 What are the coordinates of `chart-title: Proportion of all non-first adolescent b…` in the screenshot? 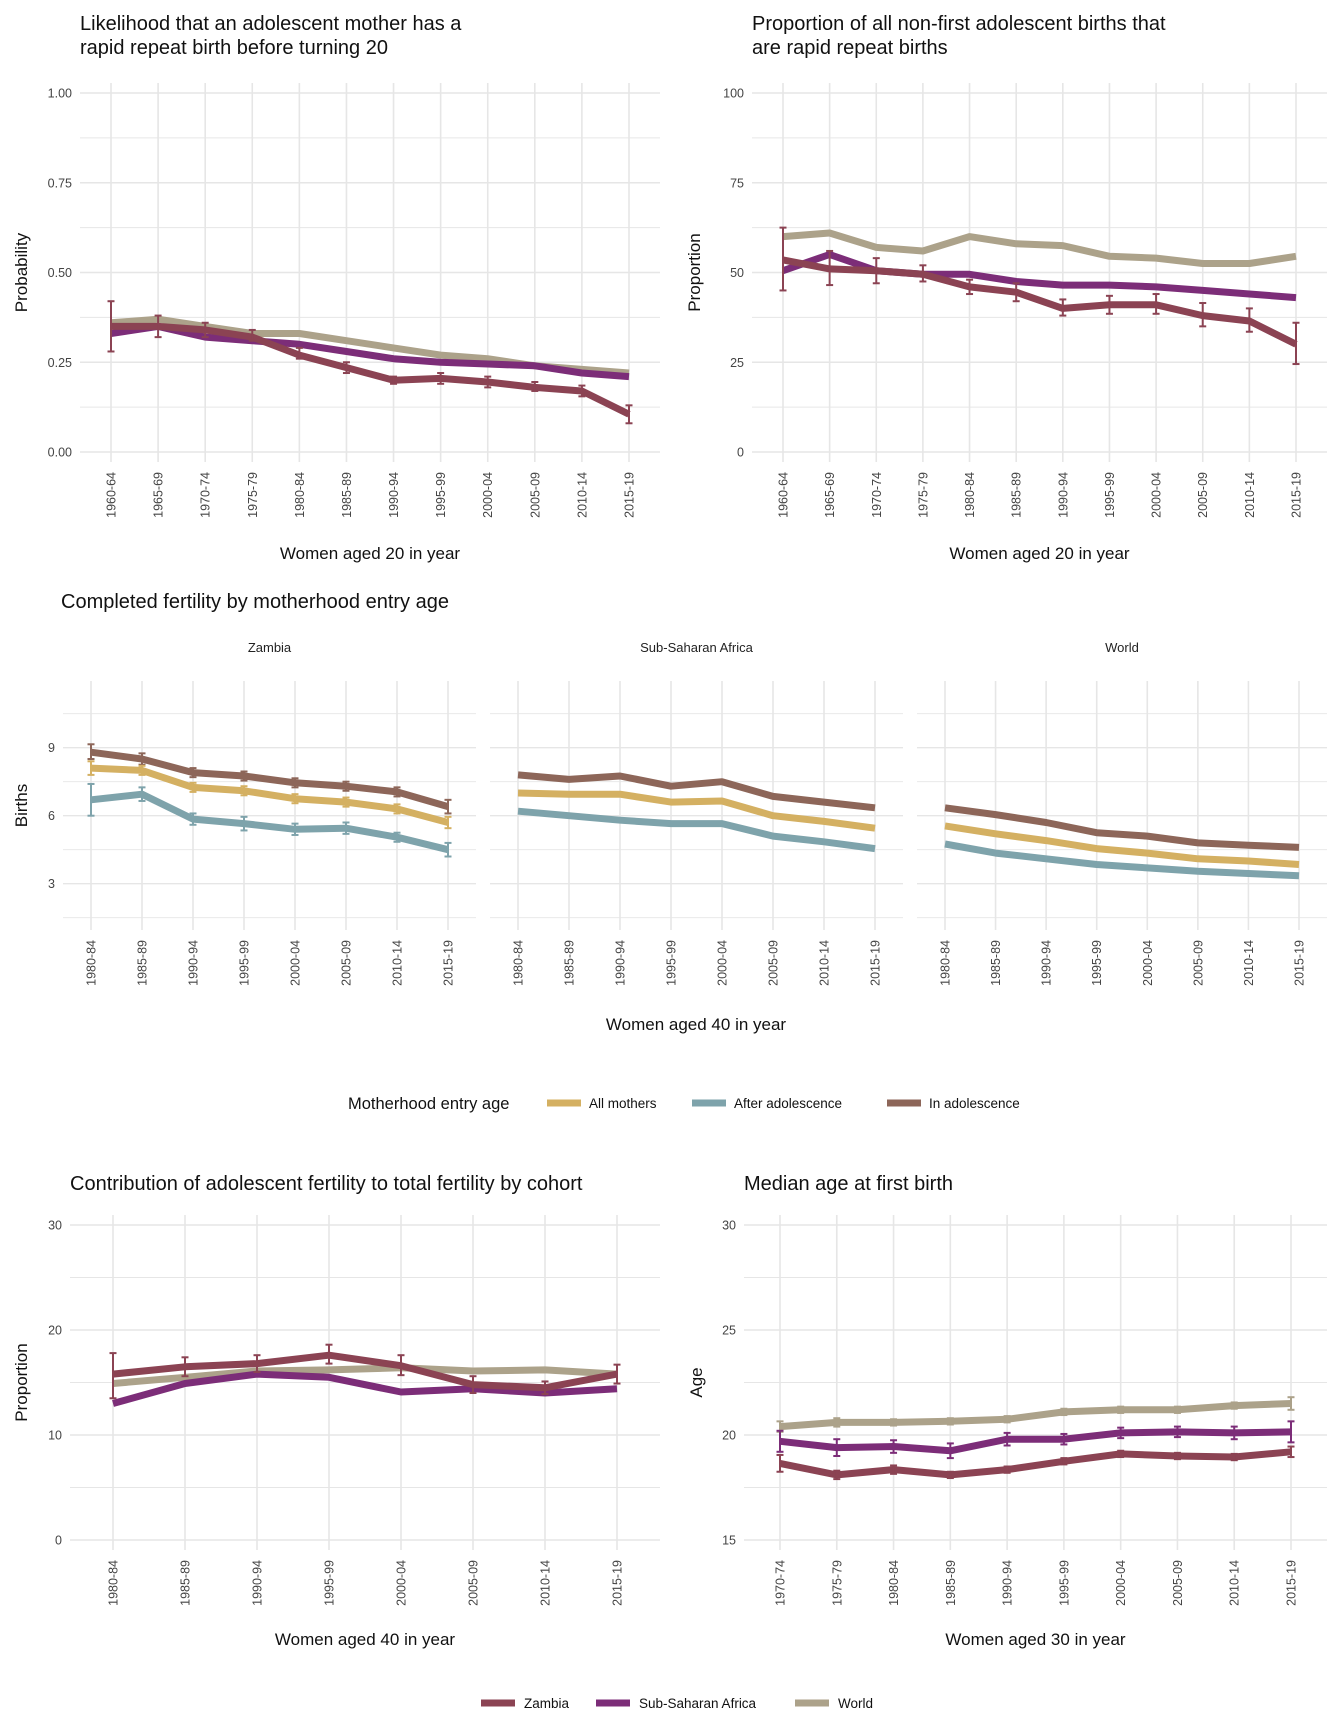 It's located at (959, 24).